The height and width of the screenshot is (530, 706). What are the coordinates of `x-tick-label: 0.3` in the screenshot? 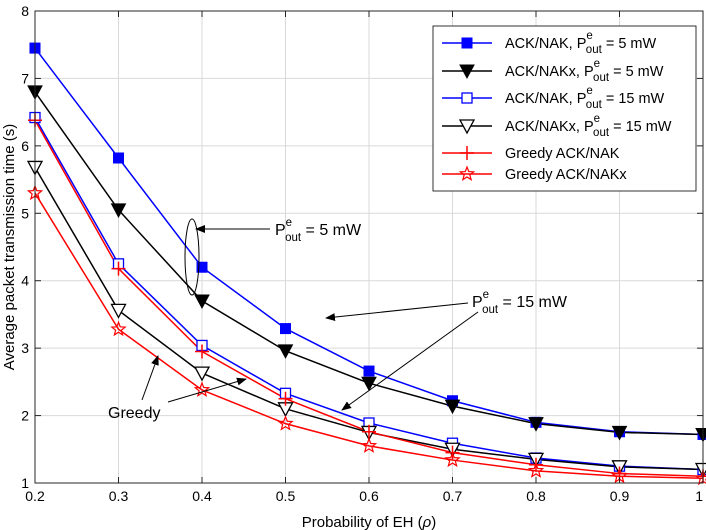 It's located at (119, 496).